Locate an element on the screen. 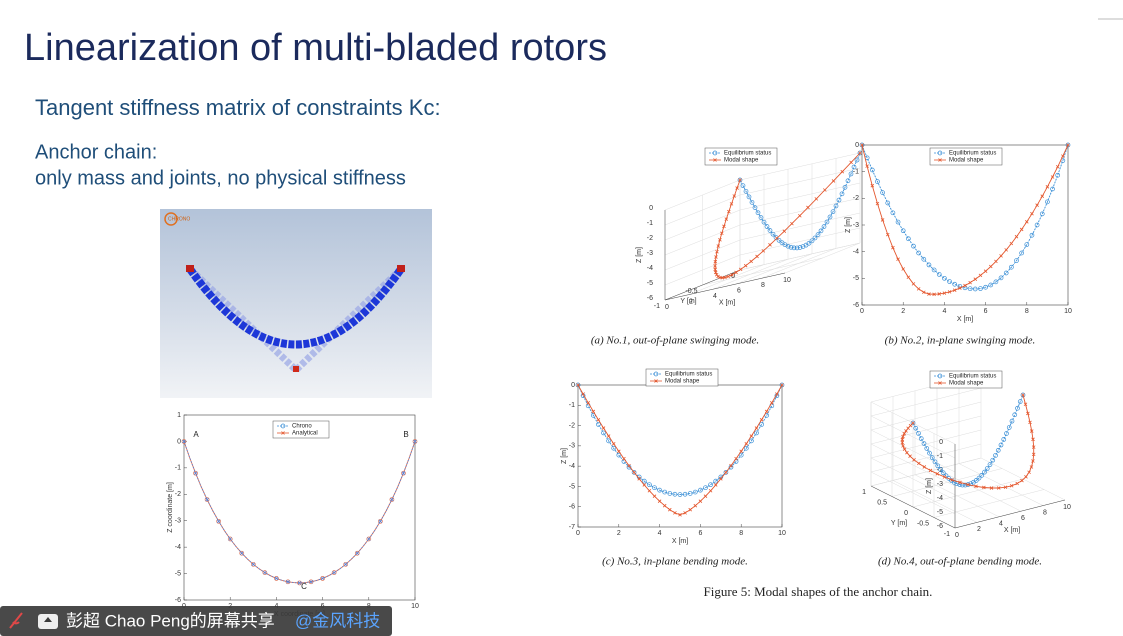 The height and width of the screenshot is (636, 1123). figure-caption: (c) No.3, in-plane bending mode. is located at coordinates (675, 562).